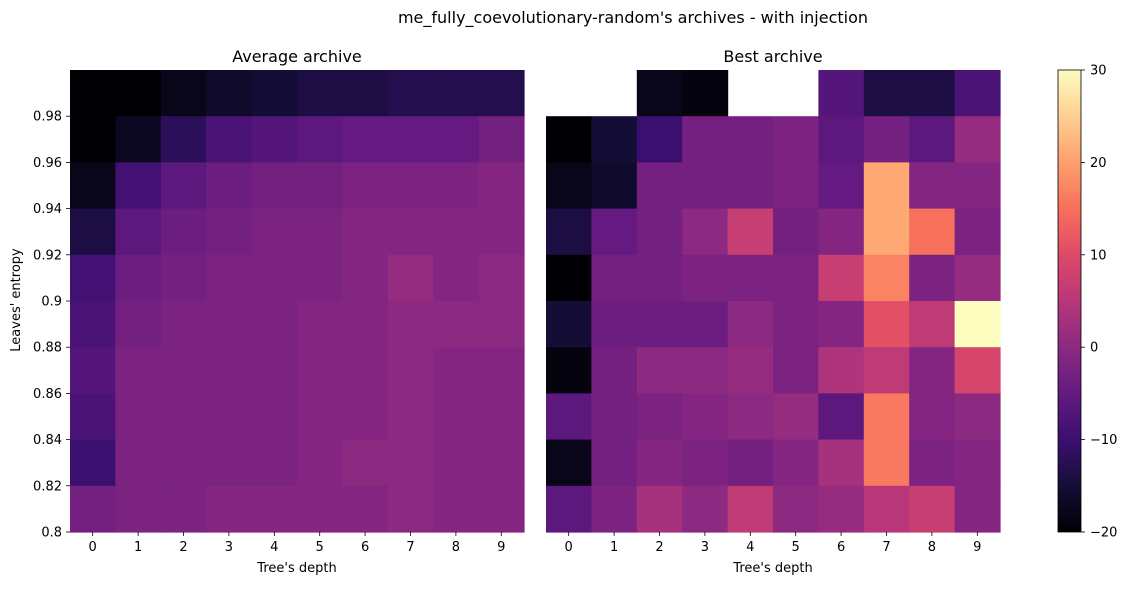  Describe the element at coordinates (365, 547) in the screenshot. I see `x-tick-label: 6` at that location.